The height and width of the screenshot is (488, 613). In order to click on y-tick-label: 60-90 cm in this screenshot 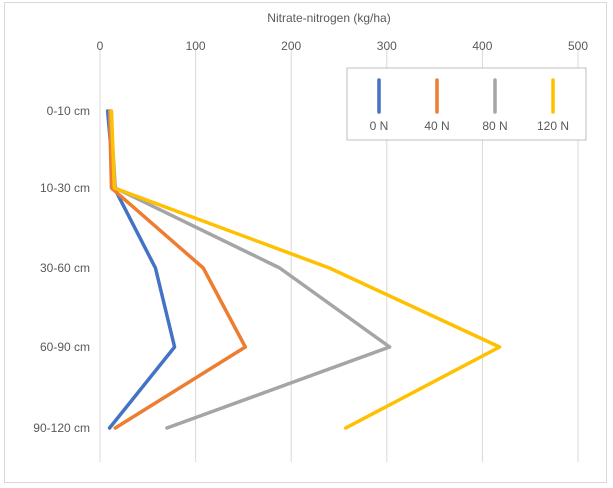, I will do `click(65, 347)`.